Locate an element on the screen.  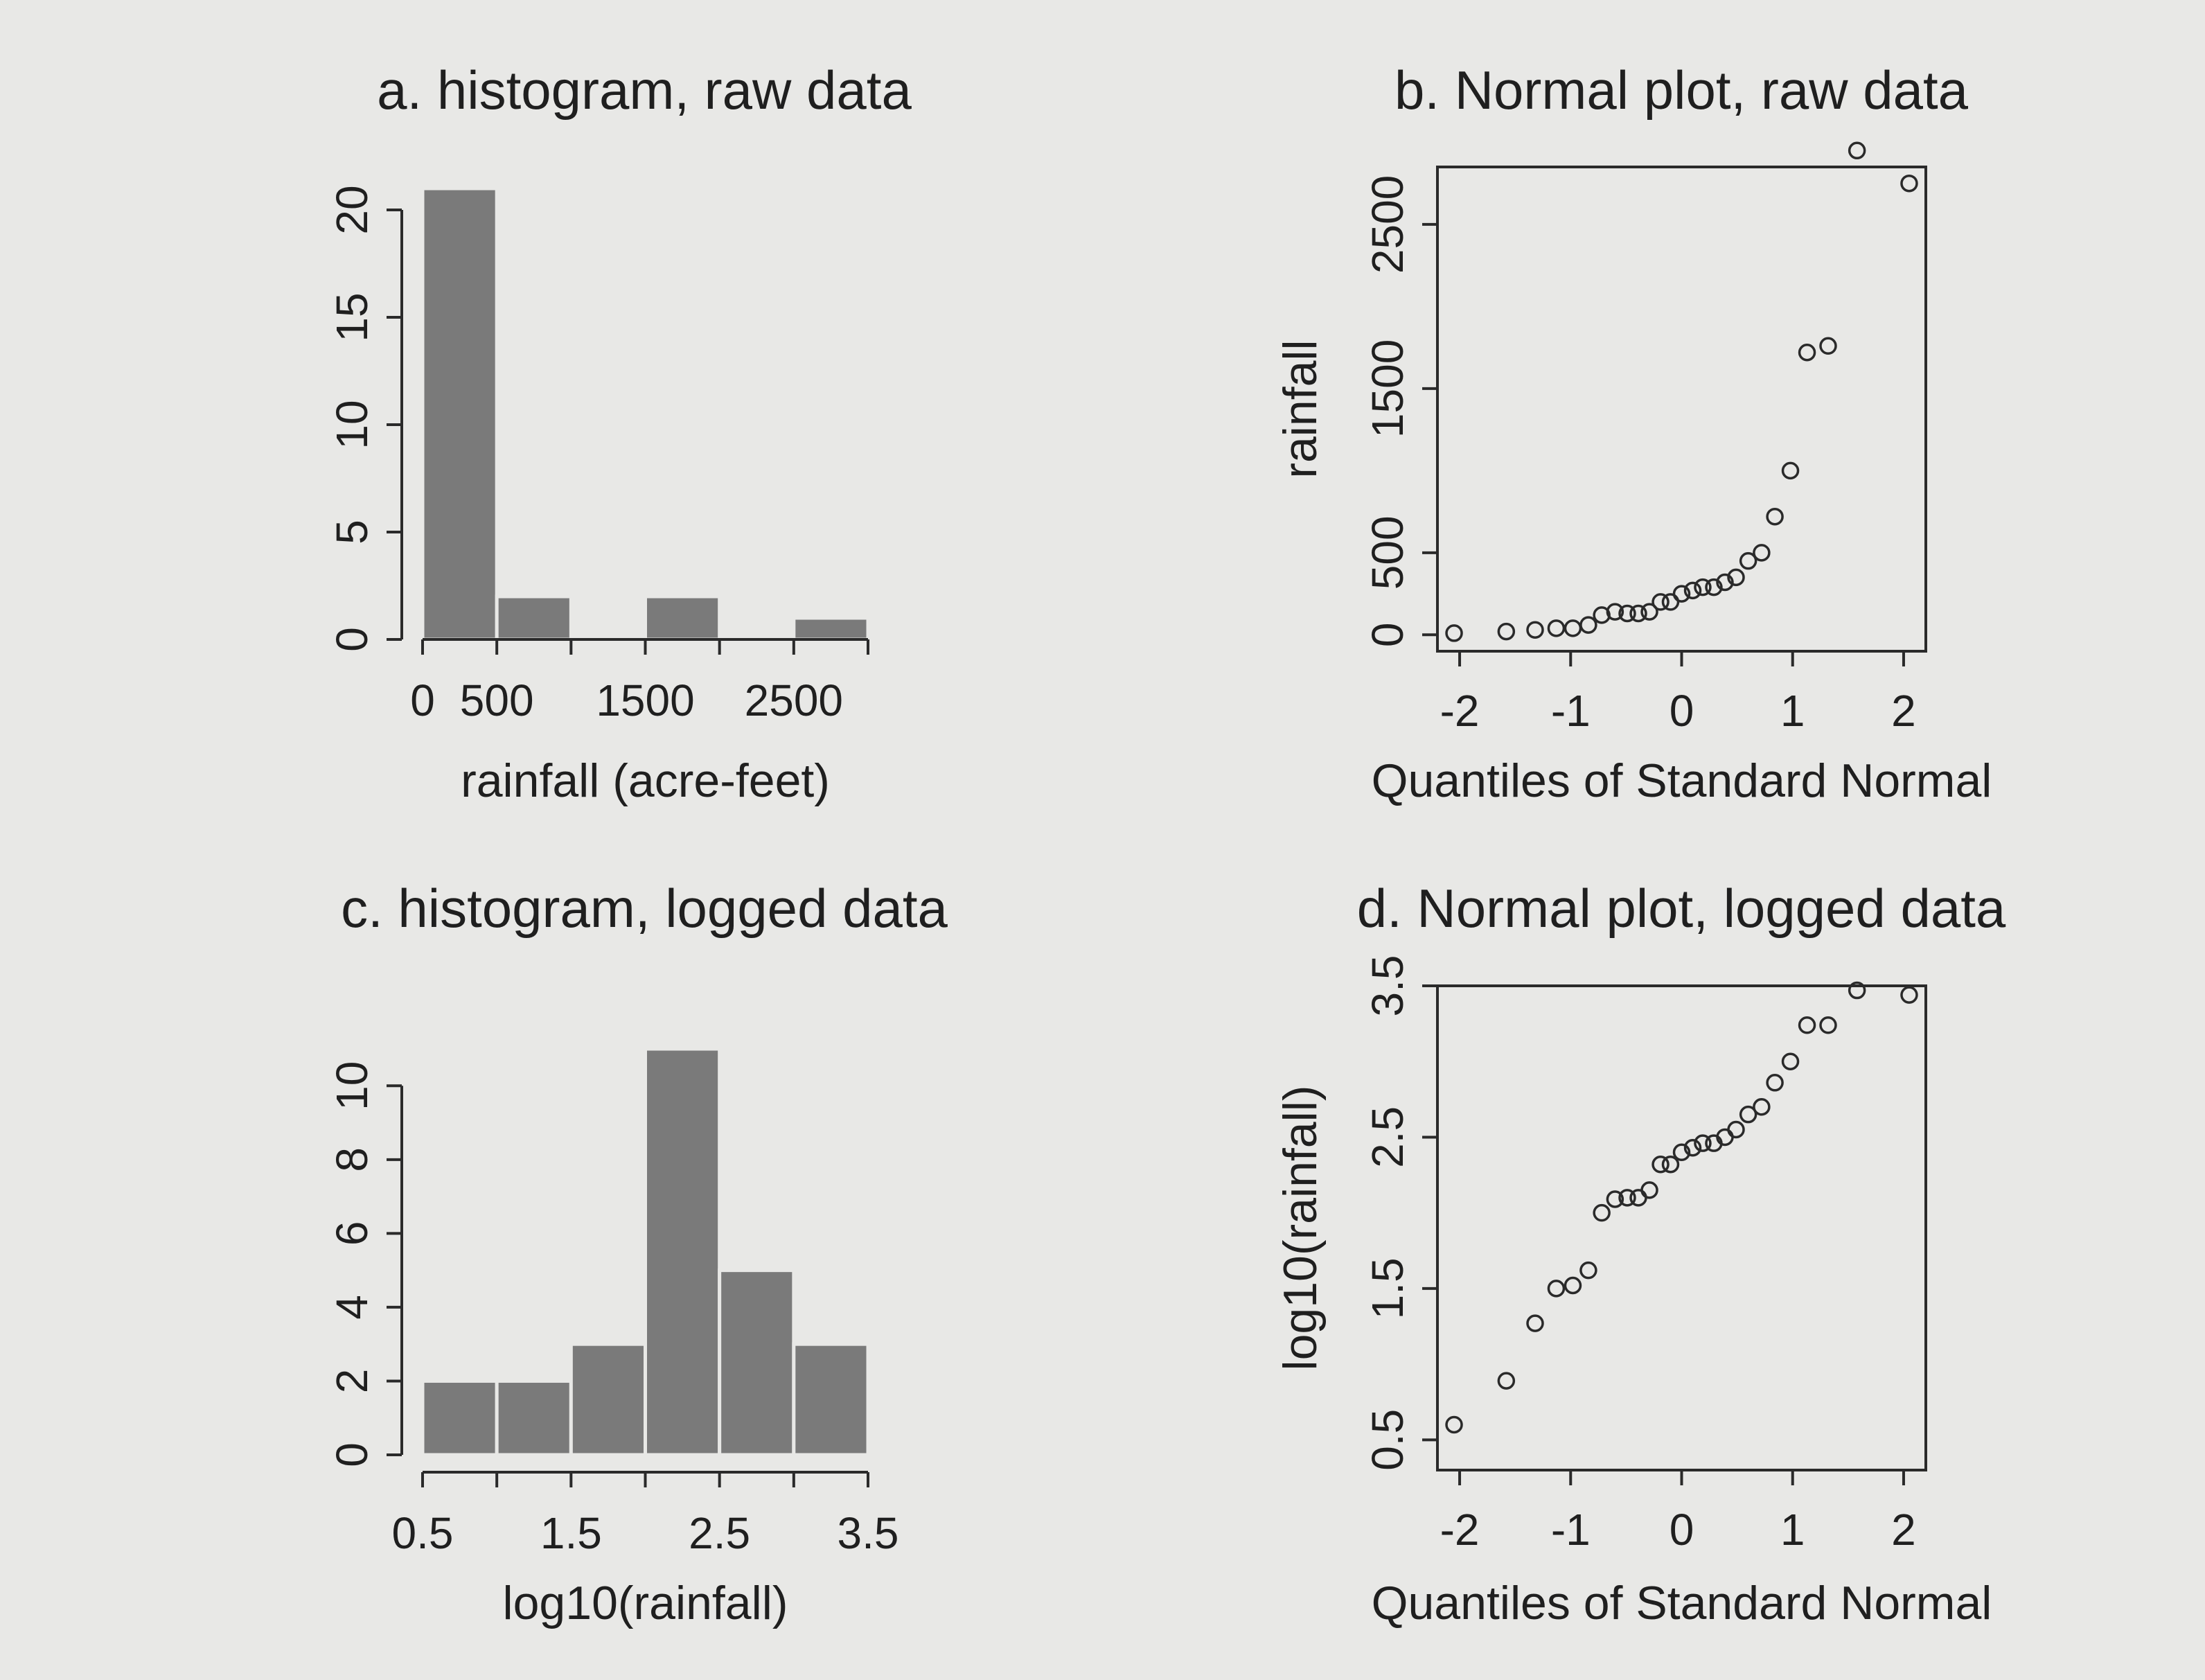
panel-a-title: a. histogram, raw data is located at coordinates (644, 90).